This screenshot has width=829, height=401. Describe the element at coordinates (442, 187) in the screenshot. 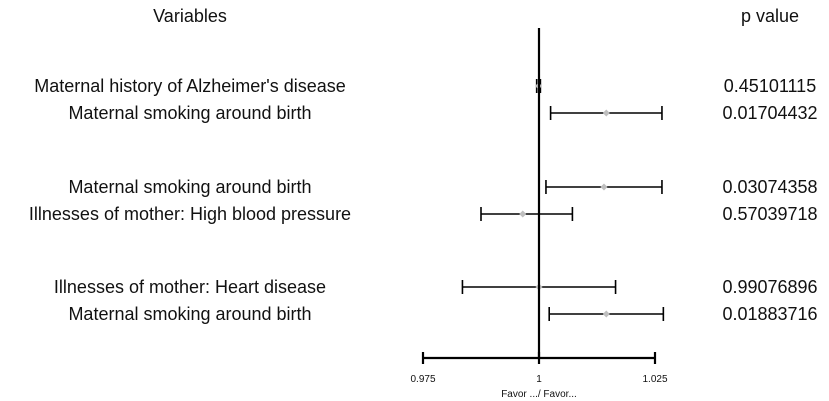

I see `forest-row: Maternal smoking around birth 0.03074358` at that location.